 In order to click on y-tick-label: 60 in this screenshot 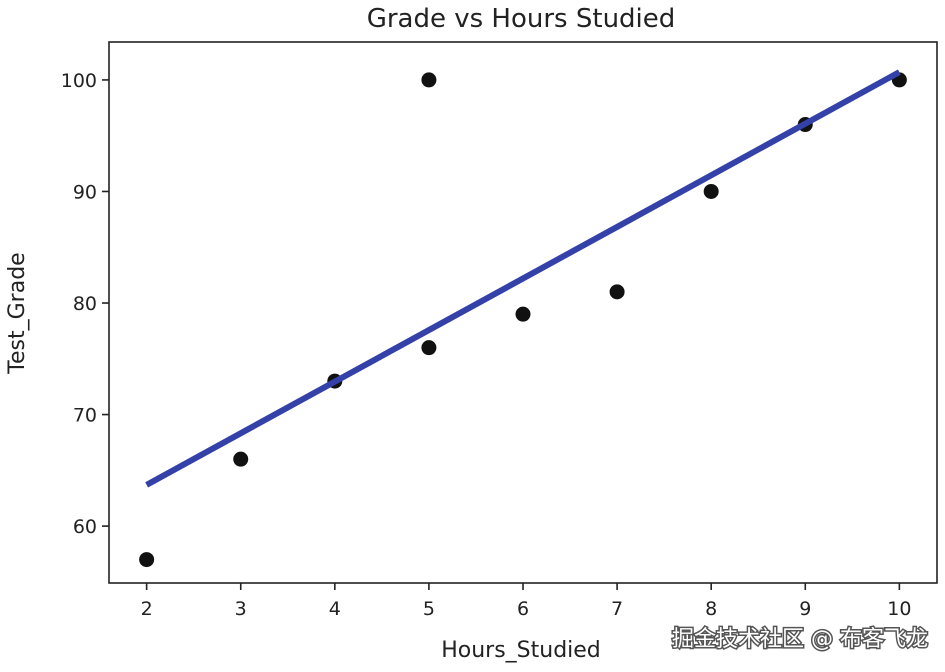, I will do `click(85, 527)`.